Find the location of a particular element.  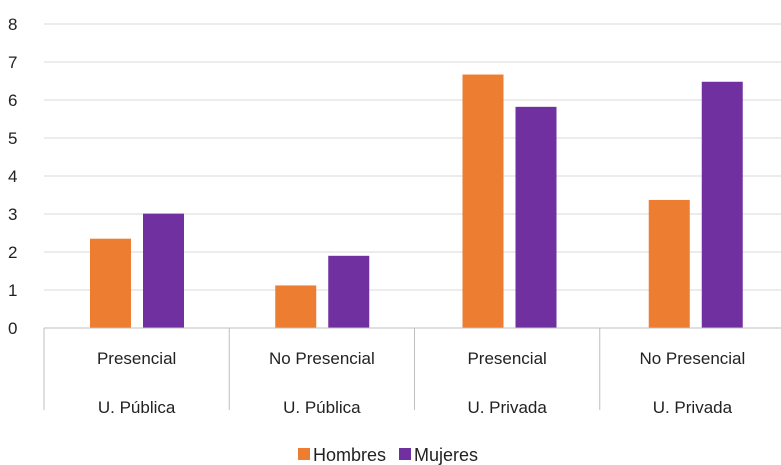

legend: Hombres Mujeres is located at coordinates (388, 455).